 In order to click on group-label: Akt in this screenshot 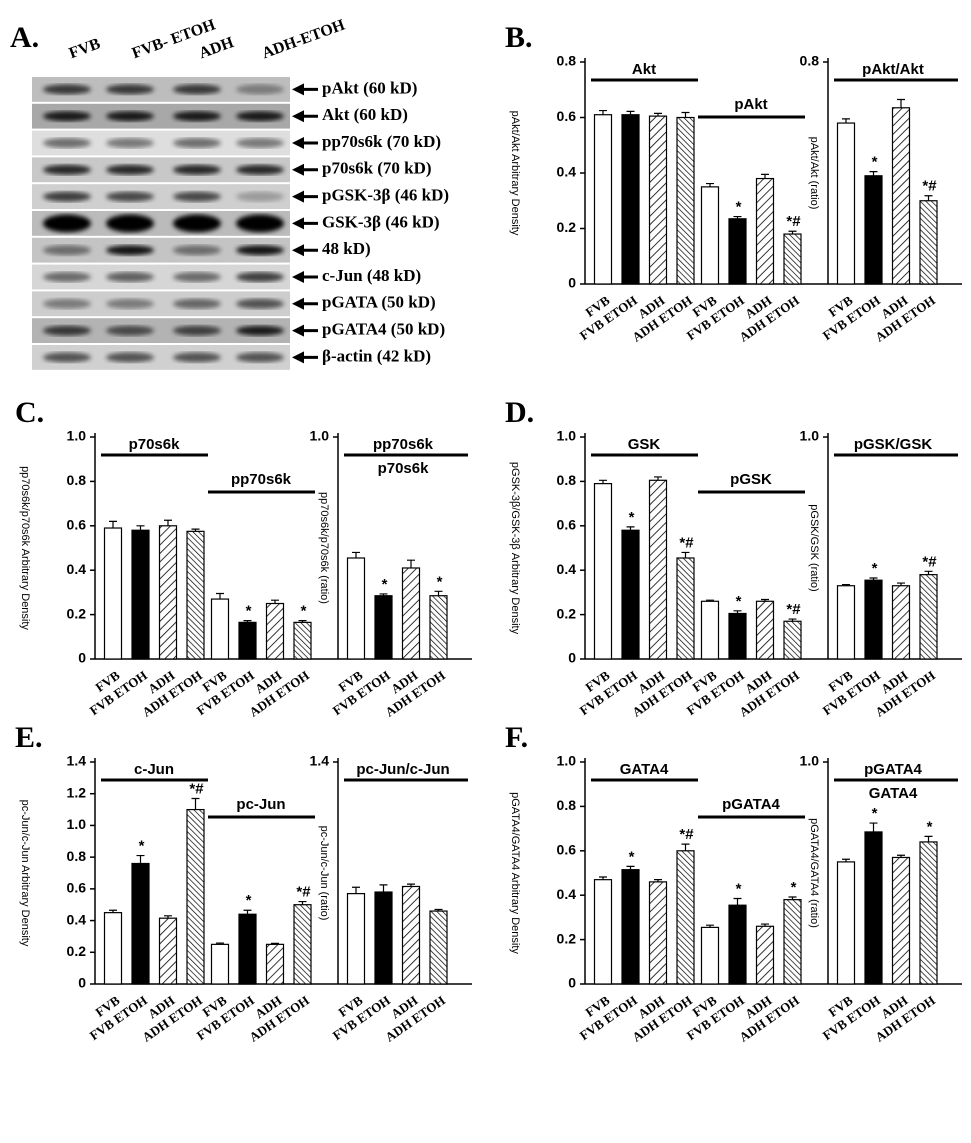, I will do `click(644, 69)`.